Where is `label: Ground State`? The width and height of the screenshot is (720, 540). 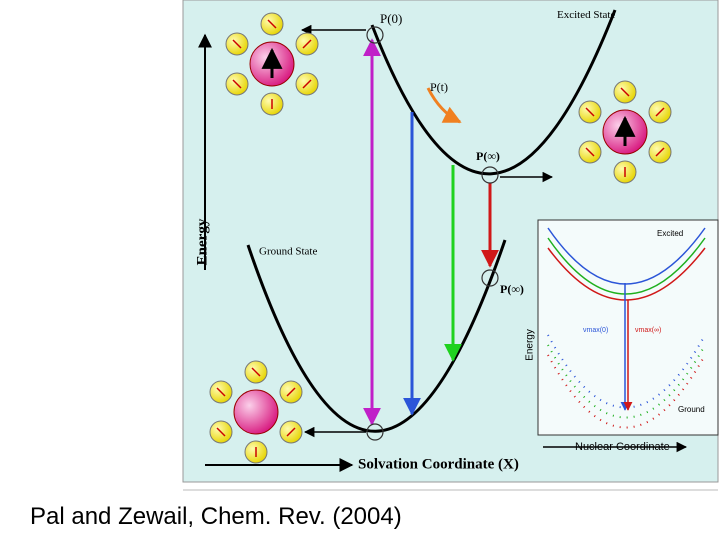
label: Ground State is located at coordinates (288, 252).